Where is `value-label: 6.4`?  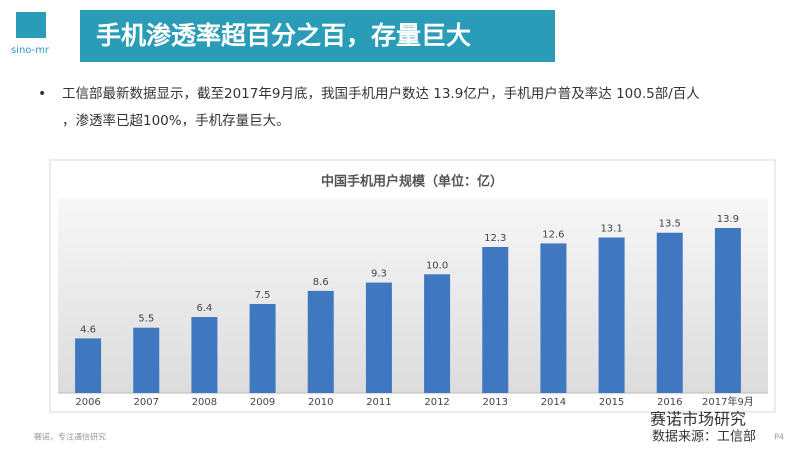 value-label: 6.4 is located at coordinates (204, 308).